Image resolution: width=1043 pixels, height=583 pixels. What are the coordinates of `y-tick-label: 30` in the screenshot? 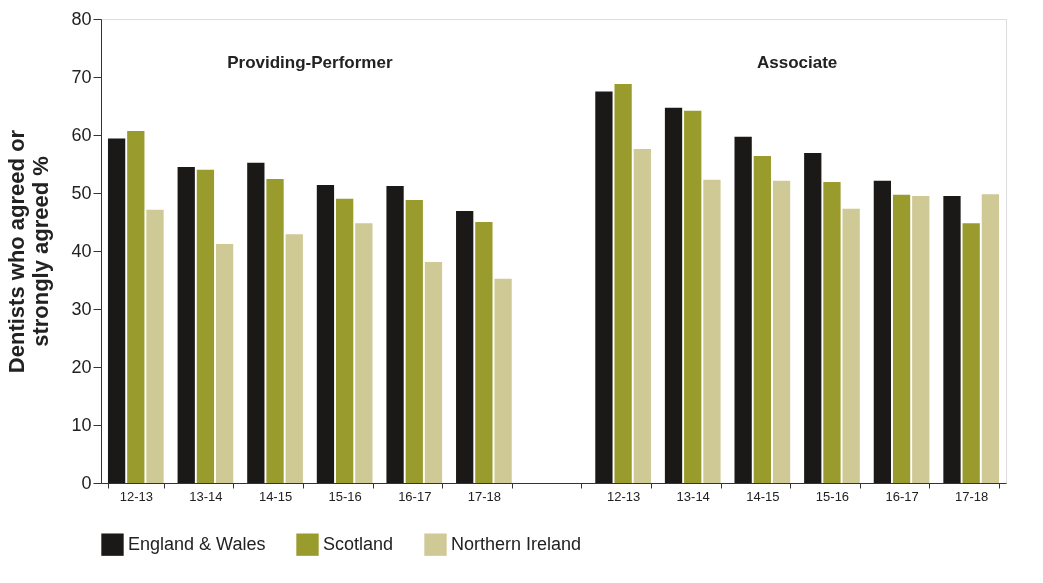 It's located at (81, 308).